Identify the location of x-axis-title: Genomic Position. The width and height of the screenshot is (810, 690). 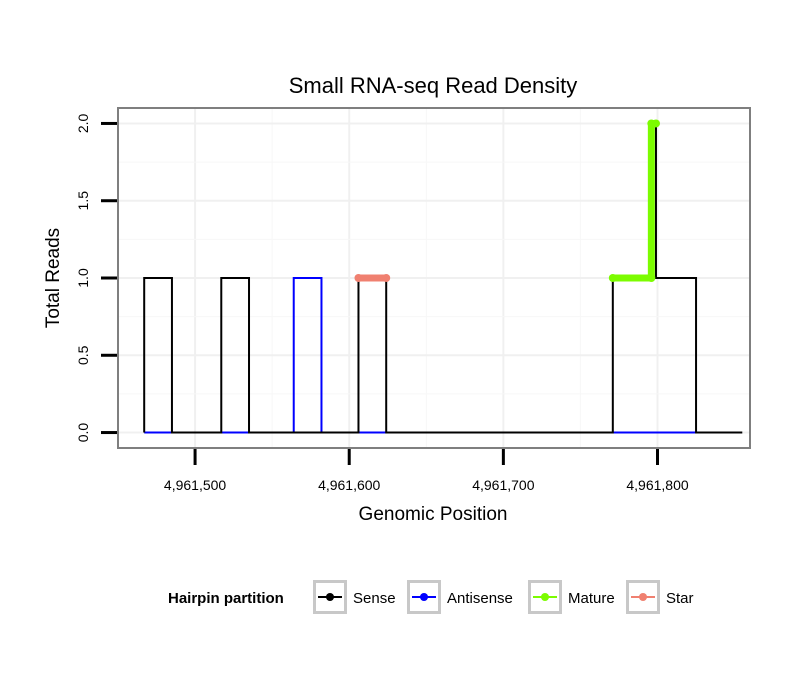
(433, 514).